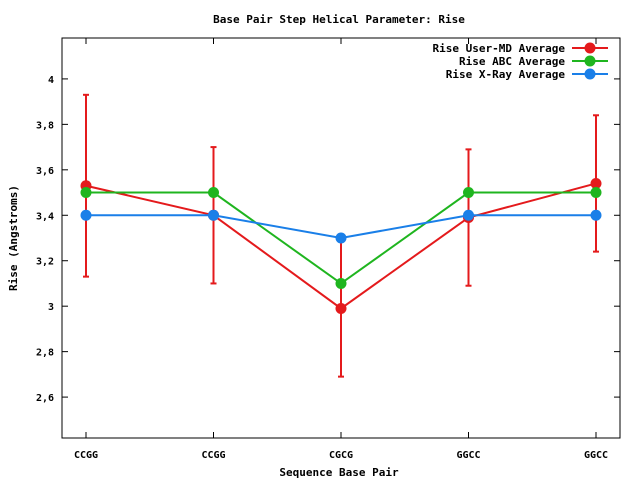 This screenshot has height=480, width=640. Describe the element at coordinates (506, 74) in the screenshot. I see `legend-label: Rise X-Ray Average` at that location.